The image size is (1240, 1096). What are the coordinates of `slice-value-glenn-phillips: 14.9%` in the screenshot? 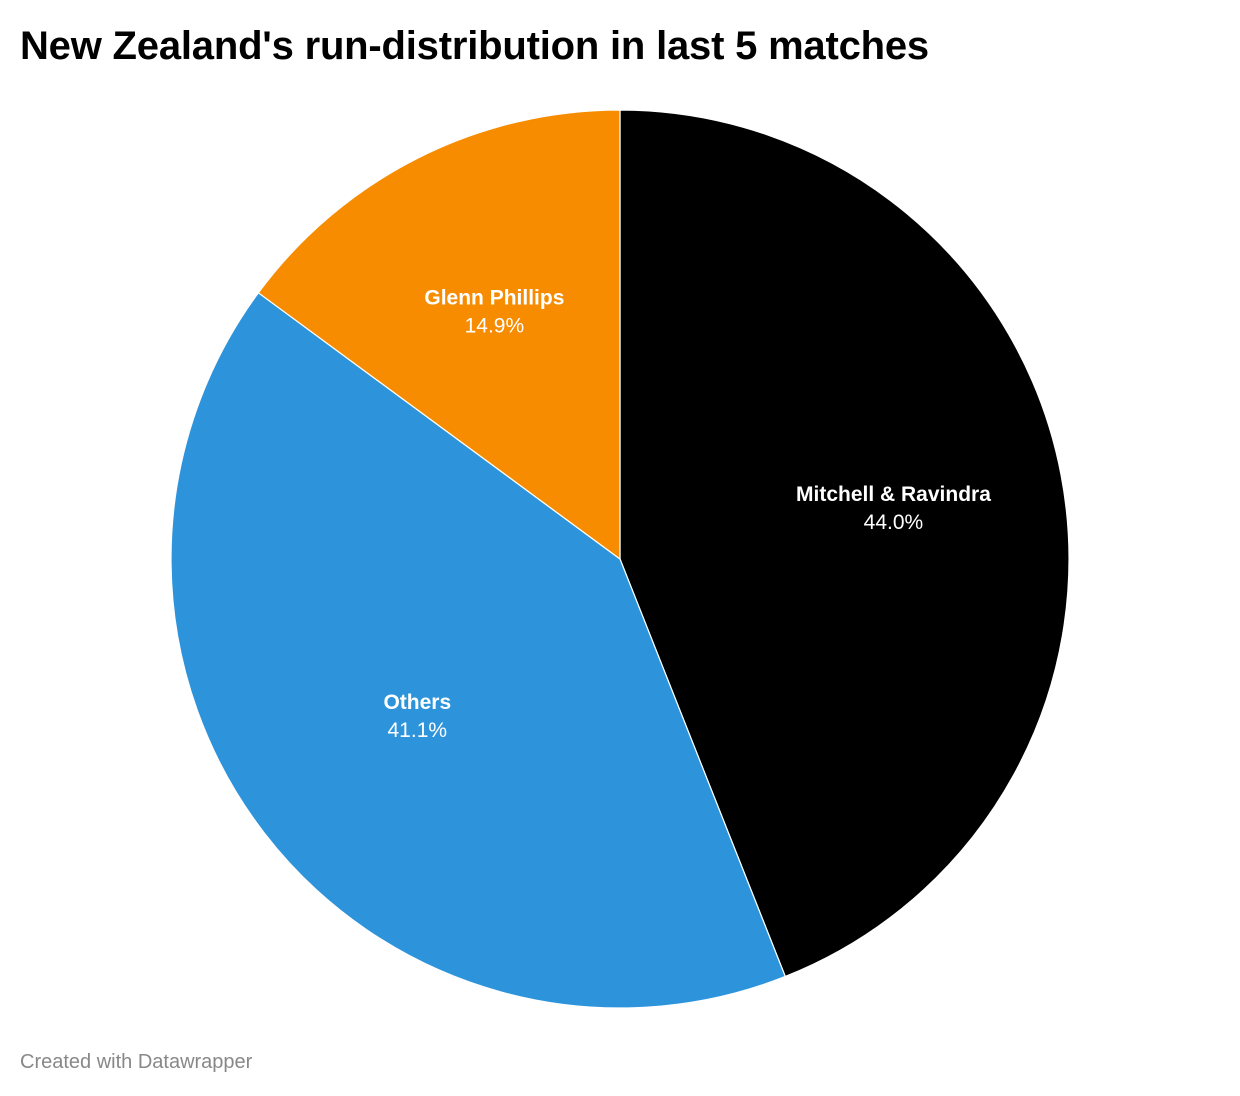 It's located at (495, 326).